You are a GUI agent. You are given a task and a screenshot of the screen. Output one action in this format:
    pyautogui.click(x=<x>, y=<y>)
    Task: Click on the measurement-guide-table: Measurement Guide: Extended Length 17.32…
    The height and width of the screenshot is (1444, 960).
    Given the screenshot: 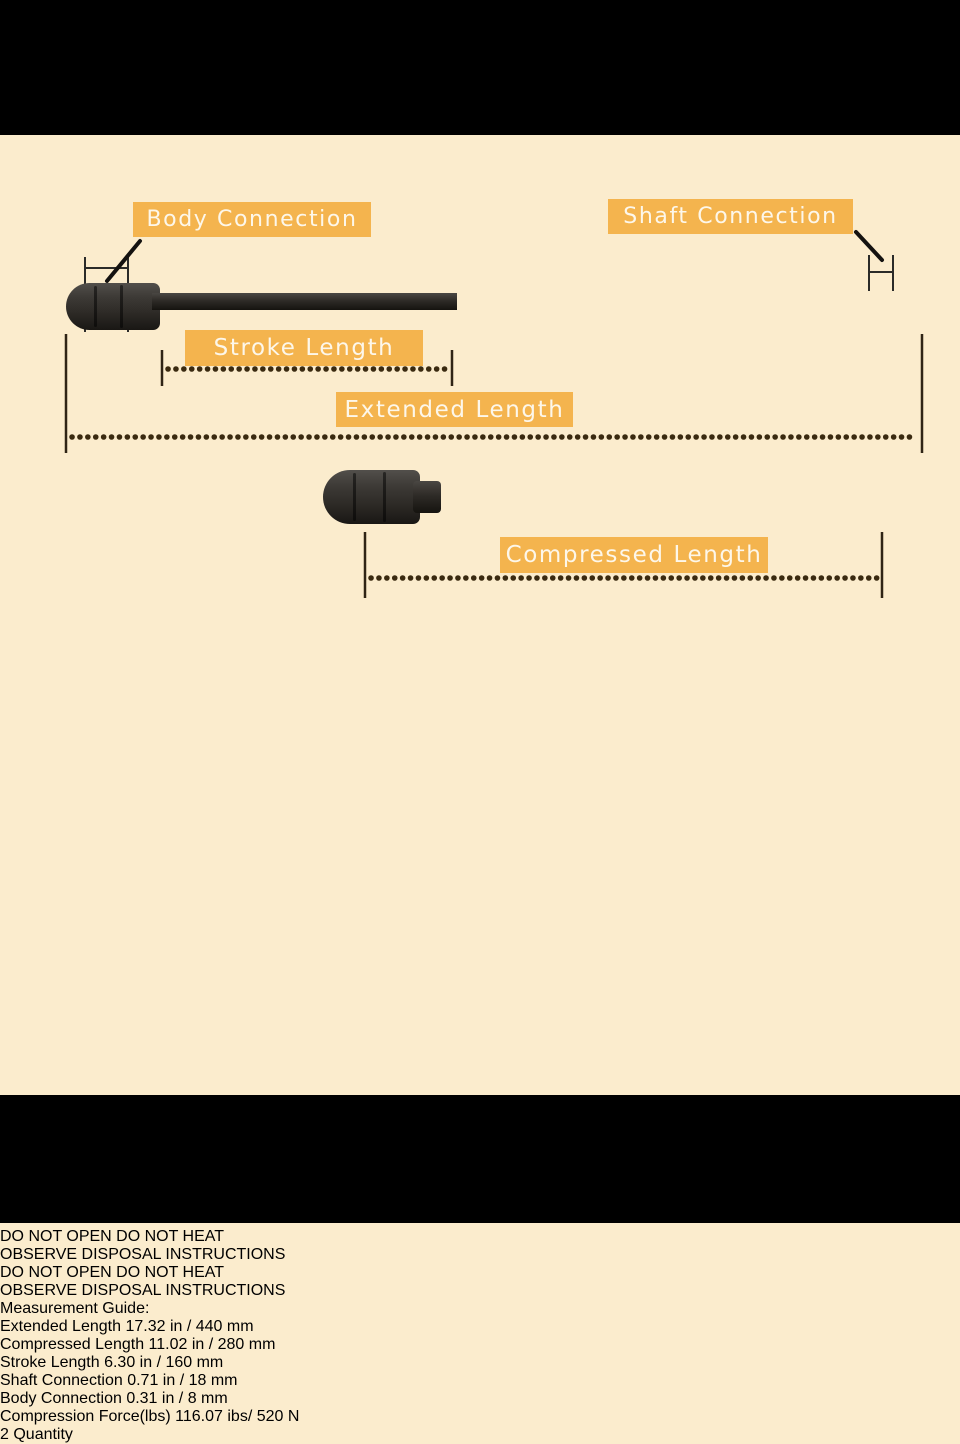 What is the action you would take?
    pyautogui.click(x=480, y=1363)
    